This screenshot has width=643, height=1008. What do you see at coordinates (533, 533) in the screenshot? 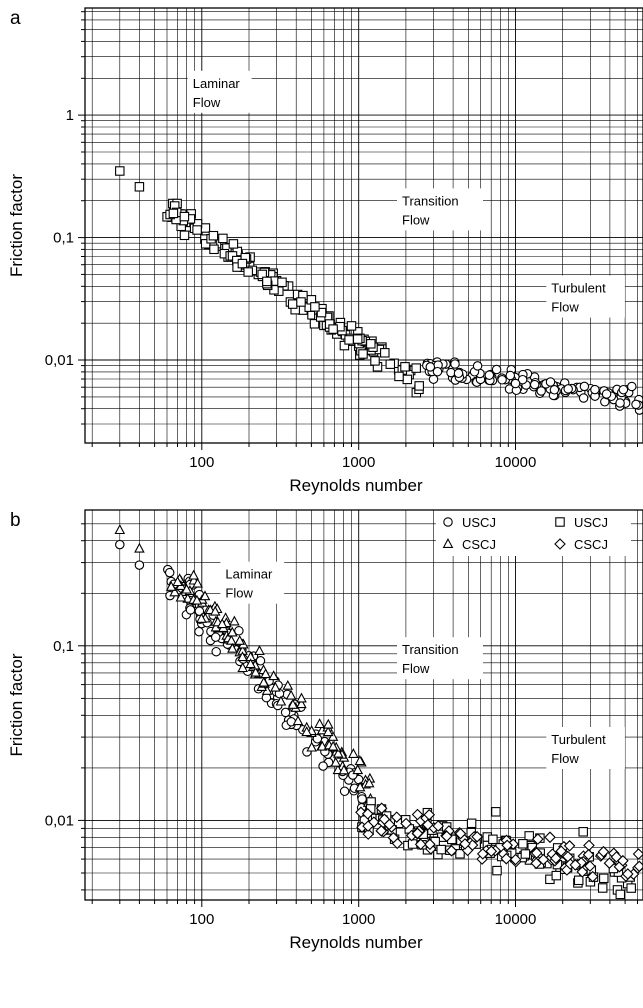
I see `legend-background` at bounding box center [533, 533].